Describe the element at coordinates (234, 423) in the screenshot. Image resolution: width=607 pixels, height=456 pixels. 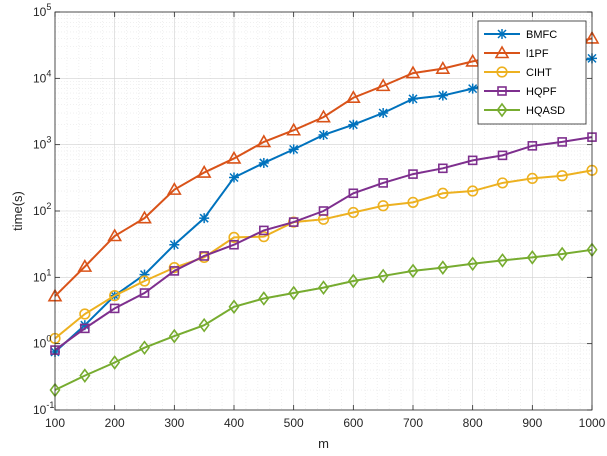
I see `x-tick-label: 400` at that location.